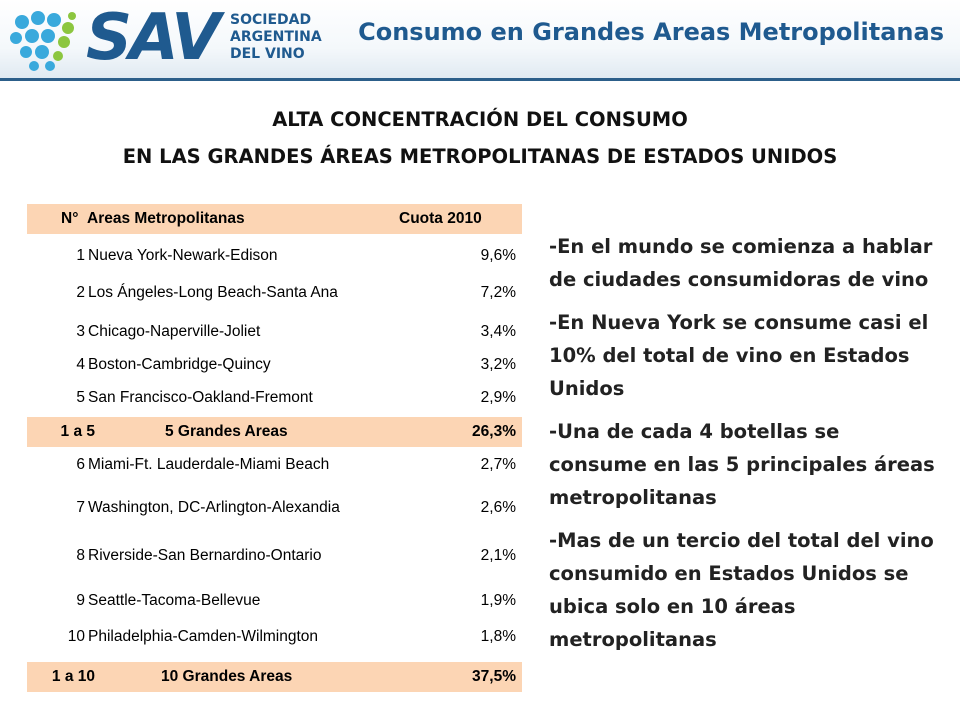 This screenshot has height=720, width=960. I want to click on row-number: 1 a 5, so click(77, 431).